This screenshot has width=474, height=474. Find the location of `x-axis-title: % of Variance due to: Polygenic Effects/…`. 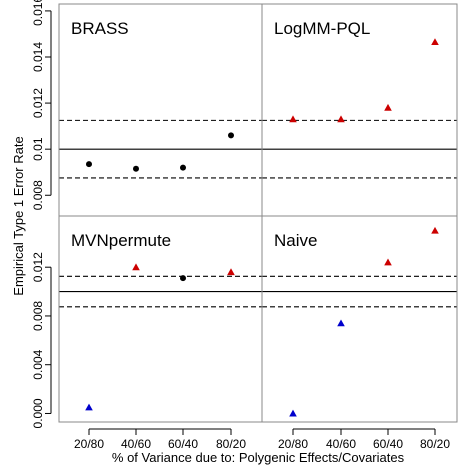

x-axis-title: % of Variance due to: Polygenic Effects/… is located at coordinates (258, 457).